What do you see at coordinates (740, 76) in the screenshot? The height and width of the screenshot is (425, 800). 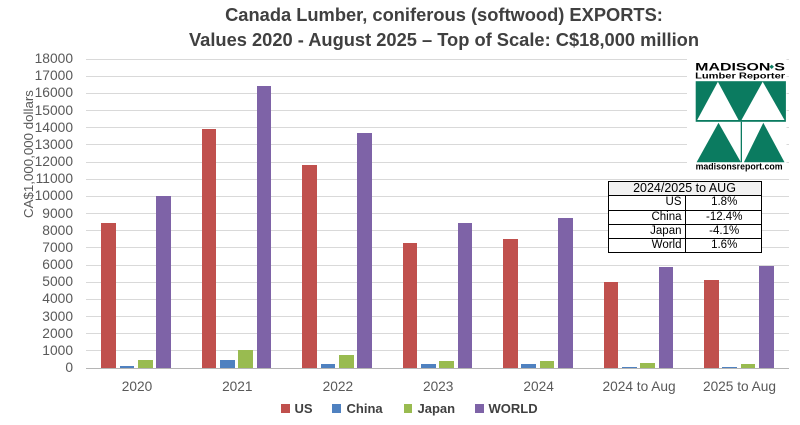 I see `svg-text: Lumber Reporter` at bounding box center [740, 76].